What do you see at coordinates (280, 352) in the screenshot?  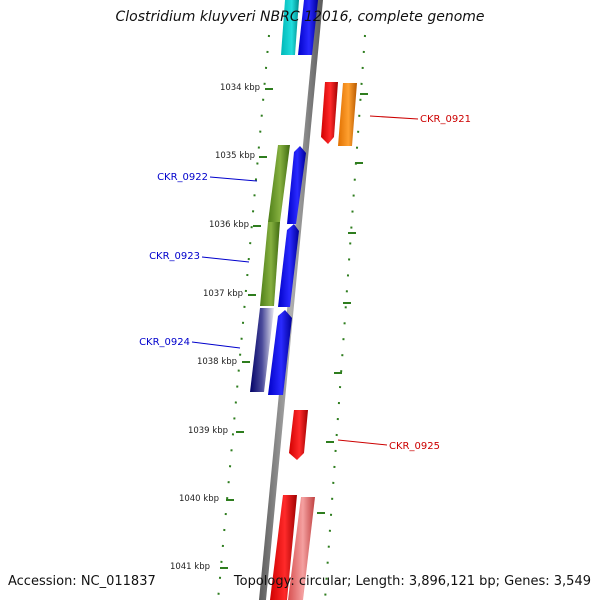 I see `gene-ckr-0924-blue` at bounding box center [280, 352].